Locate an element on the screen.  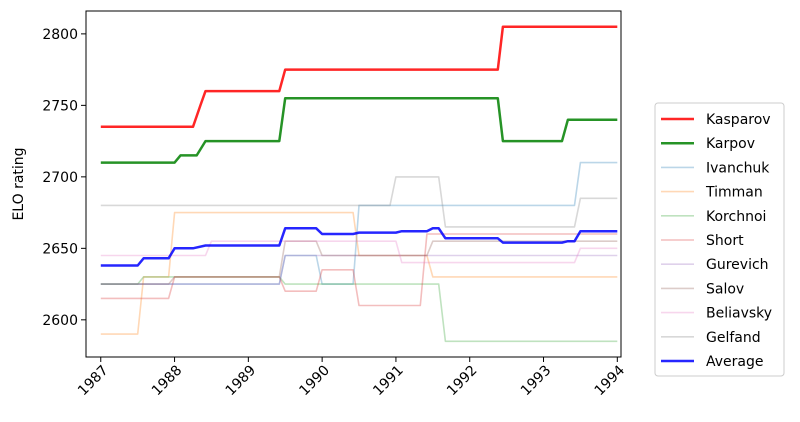
legend-entry-short: Short is located at coordinates (702, 241).